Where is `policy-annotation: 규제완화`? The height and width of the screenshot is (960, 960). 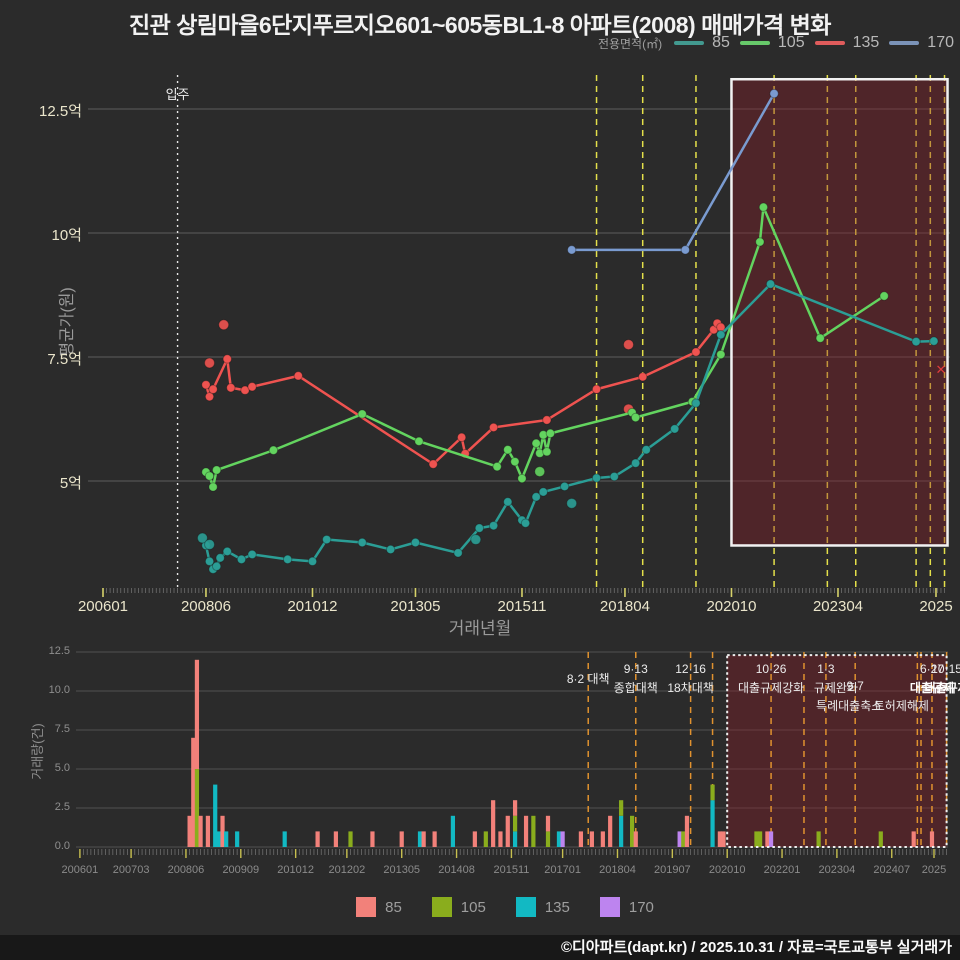 policy-annotation: 규제완화 is located at coordinates (836, 688).